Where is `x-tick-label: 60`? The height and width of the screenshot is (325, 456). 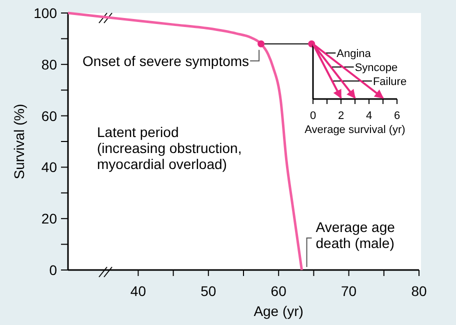
x-tick-label: 60 is located at coordinates (278, 291).